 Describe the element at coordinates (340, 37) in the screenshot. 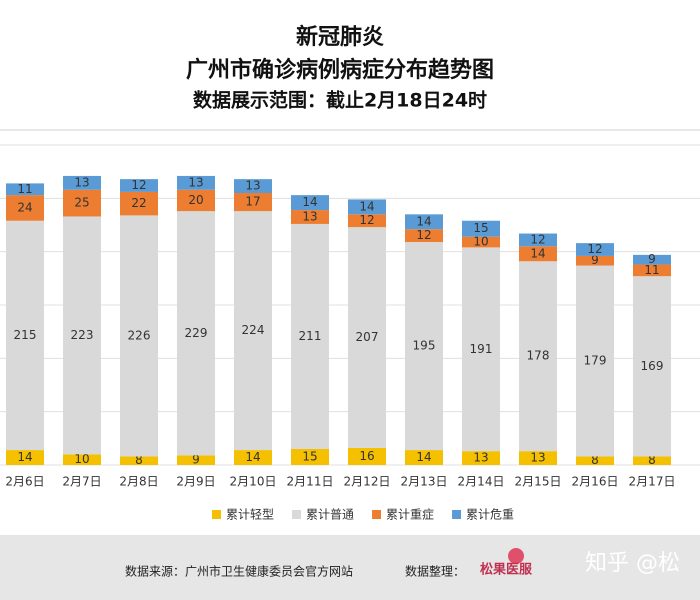

I see `title: 新冠肺炎` at that location.